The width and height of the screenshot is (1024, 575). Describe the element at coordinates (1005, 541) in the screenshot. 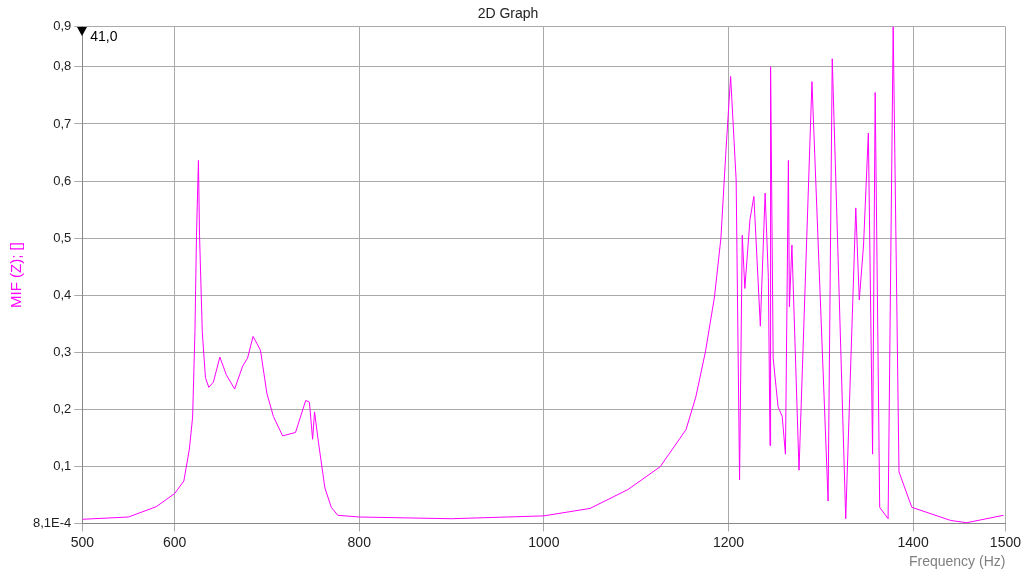

I see `x-tick-label: 1500` at that location.